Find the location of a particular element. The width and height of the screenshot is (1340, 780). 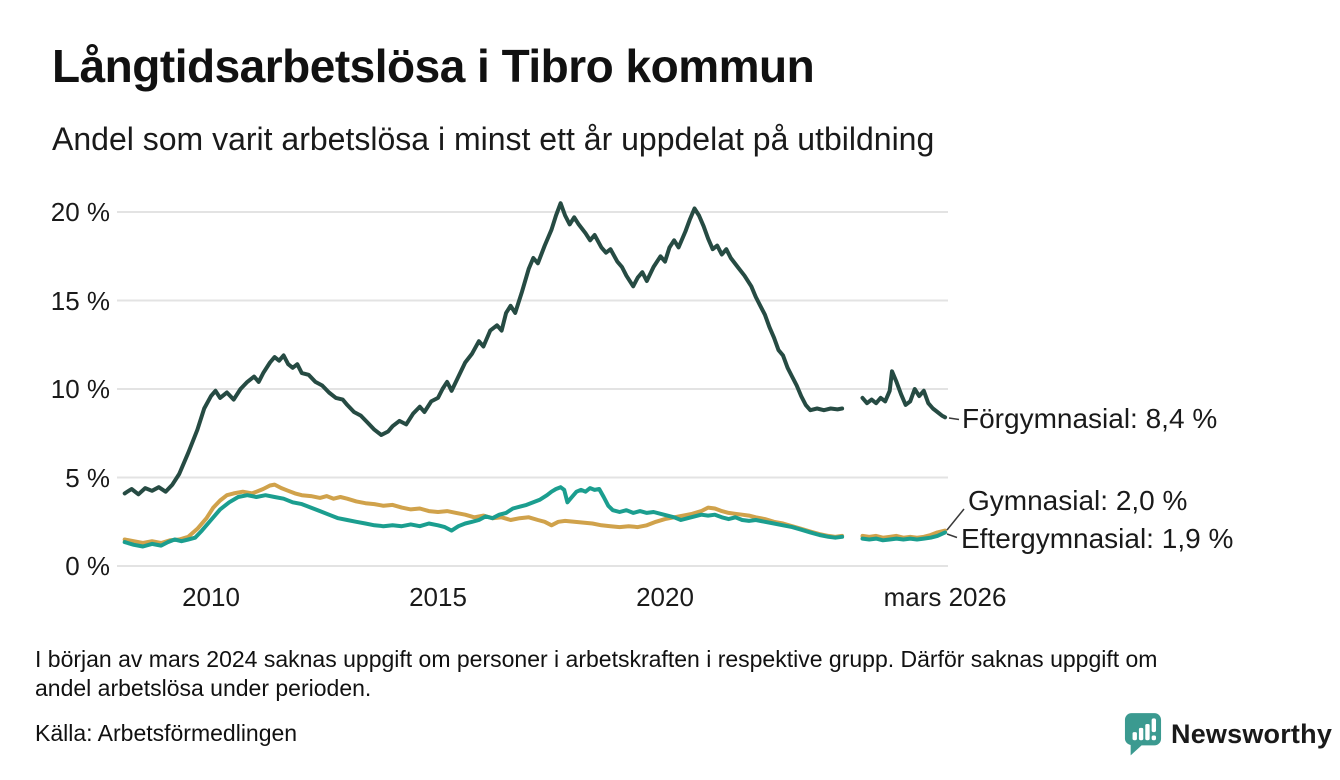

series-label-gymnasial: Gymnasial: 2,0 % is located at coordinates (1078, 500).